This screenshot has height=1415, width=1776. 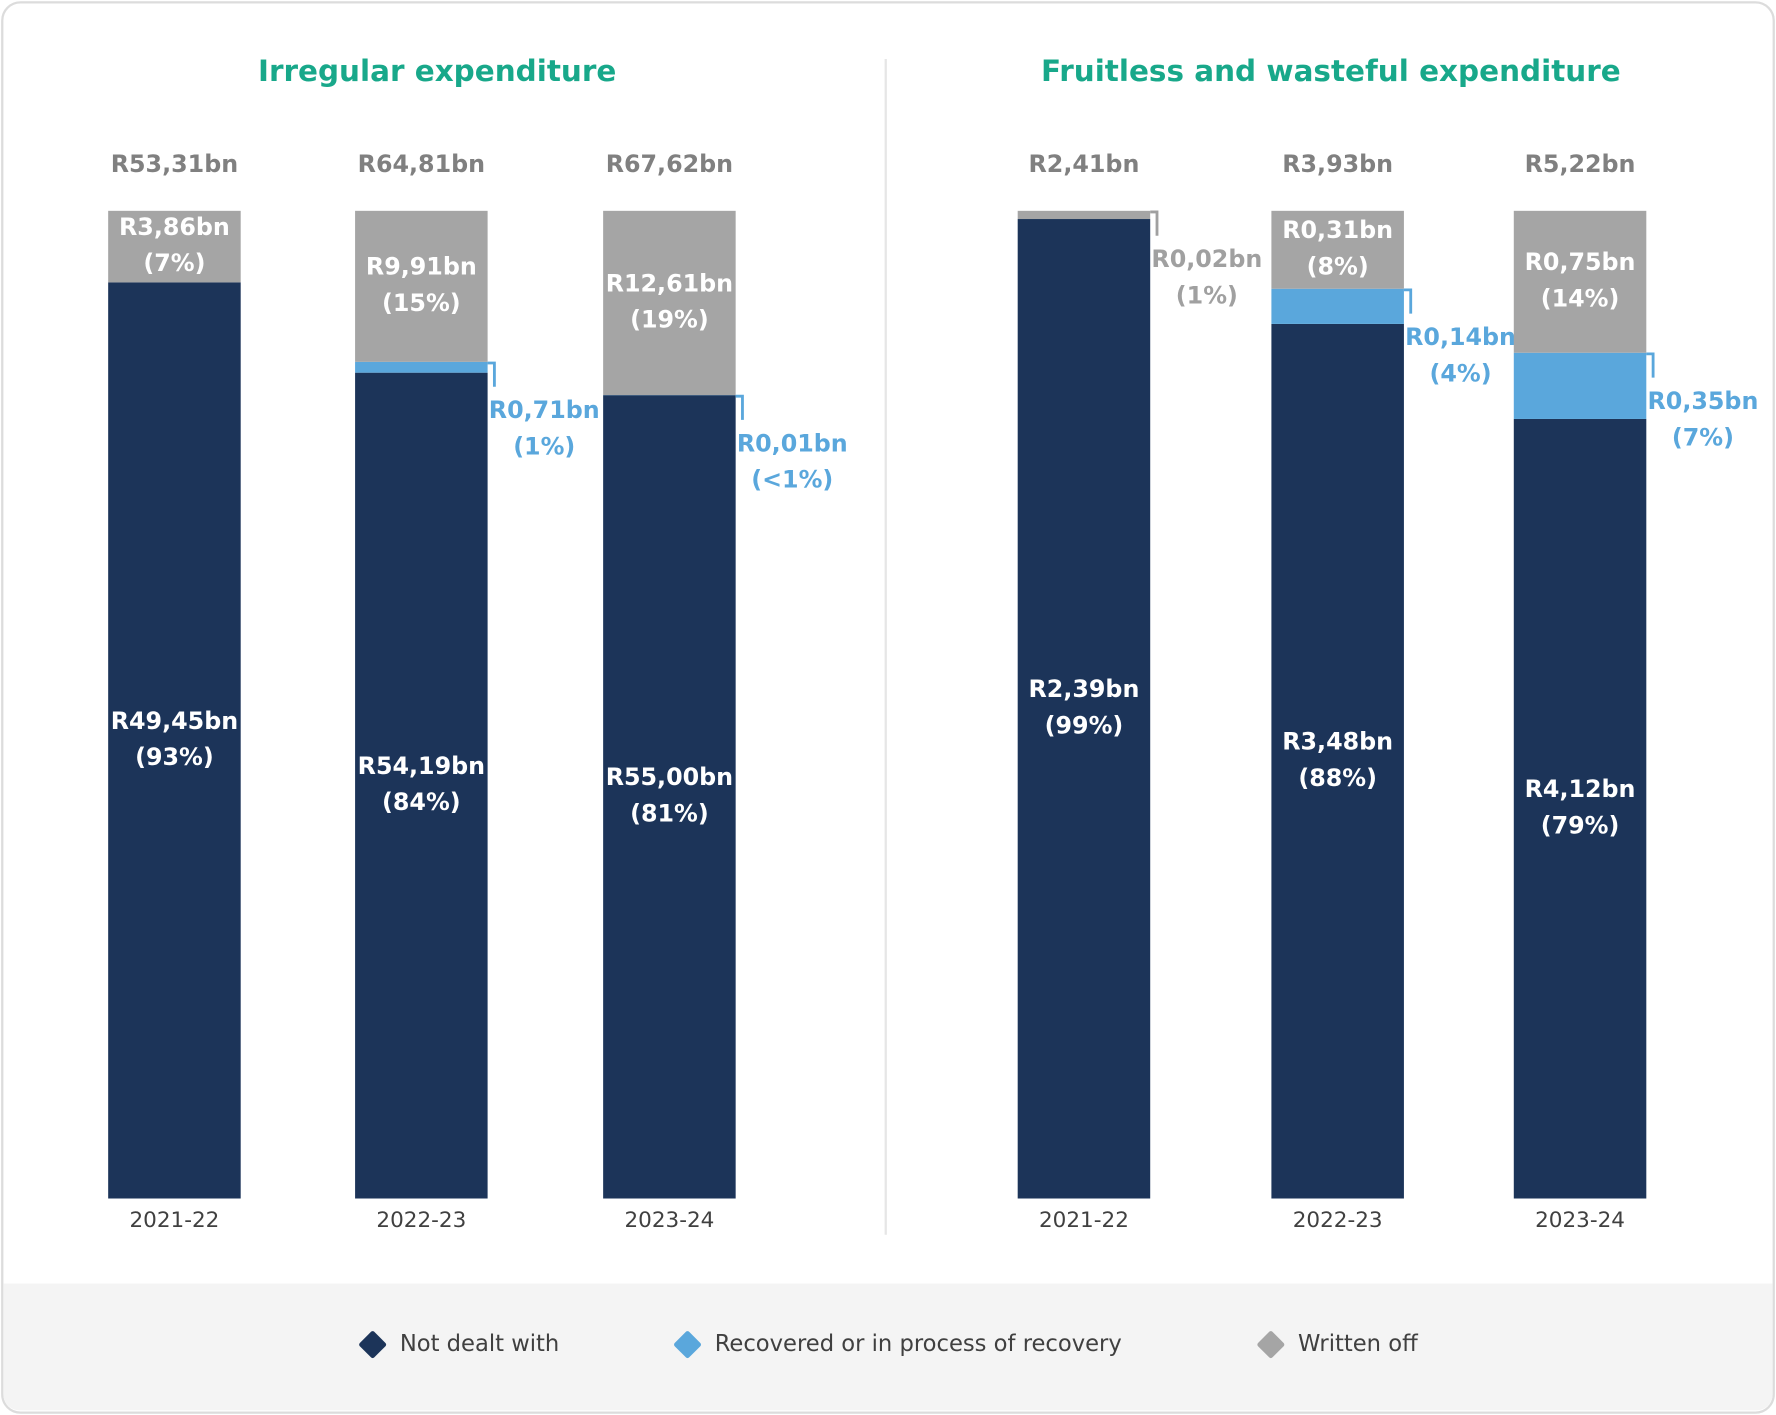 I want to click on value-label: R49,45bn, so click(x=174, y=721).